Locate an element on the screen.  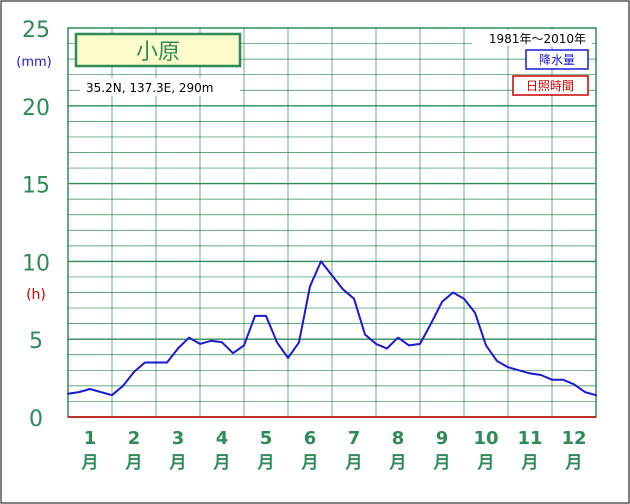
y-unit-mm: (mm) is located at coordinates (33, 62).